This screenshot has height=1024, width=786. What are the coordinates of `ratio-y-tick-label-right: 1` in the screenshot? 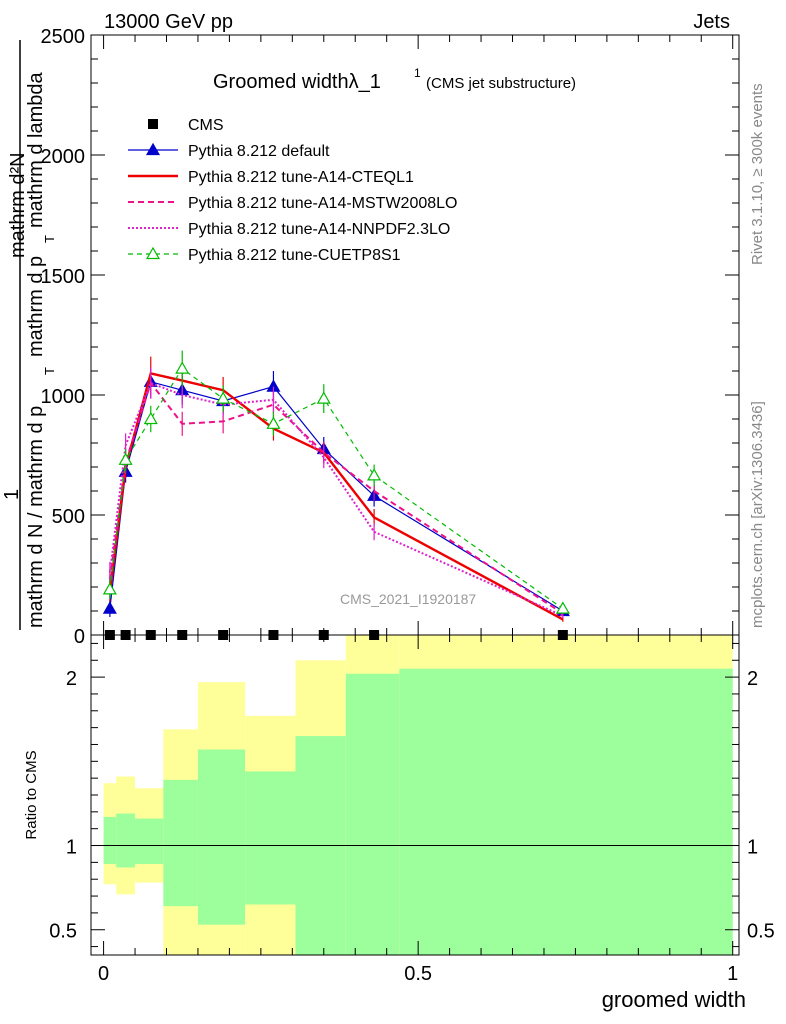 It's located at (752, 848).